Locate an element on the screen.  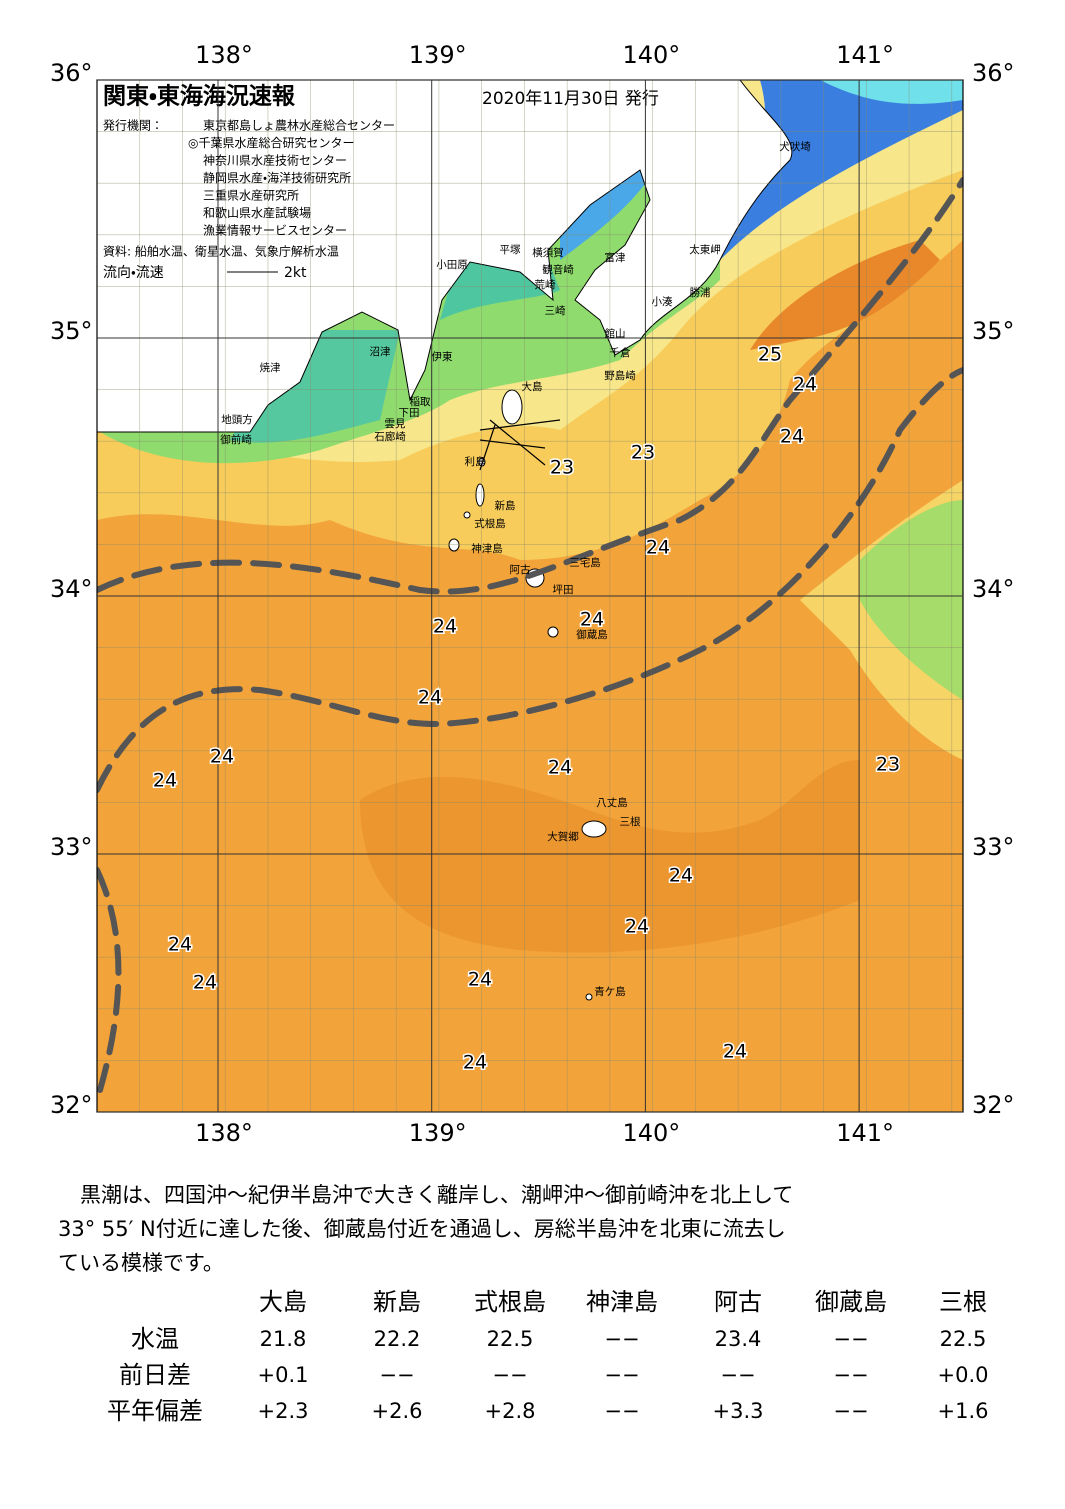
place-label: 観音崎 is located at coordinates (558, 269).